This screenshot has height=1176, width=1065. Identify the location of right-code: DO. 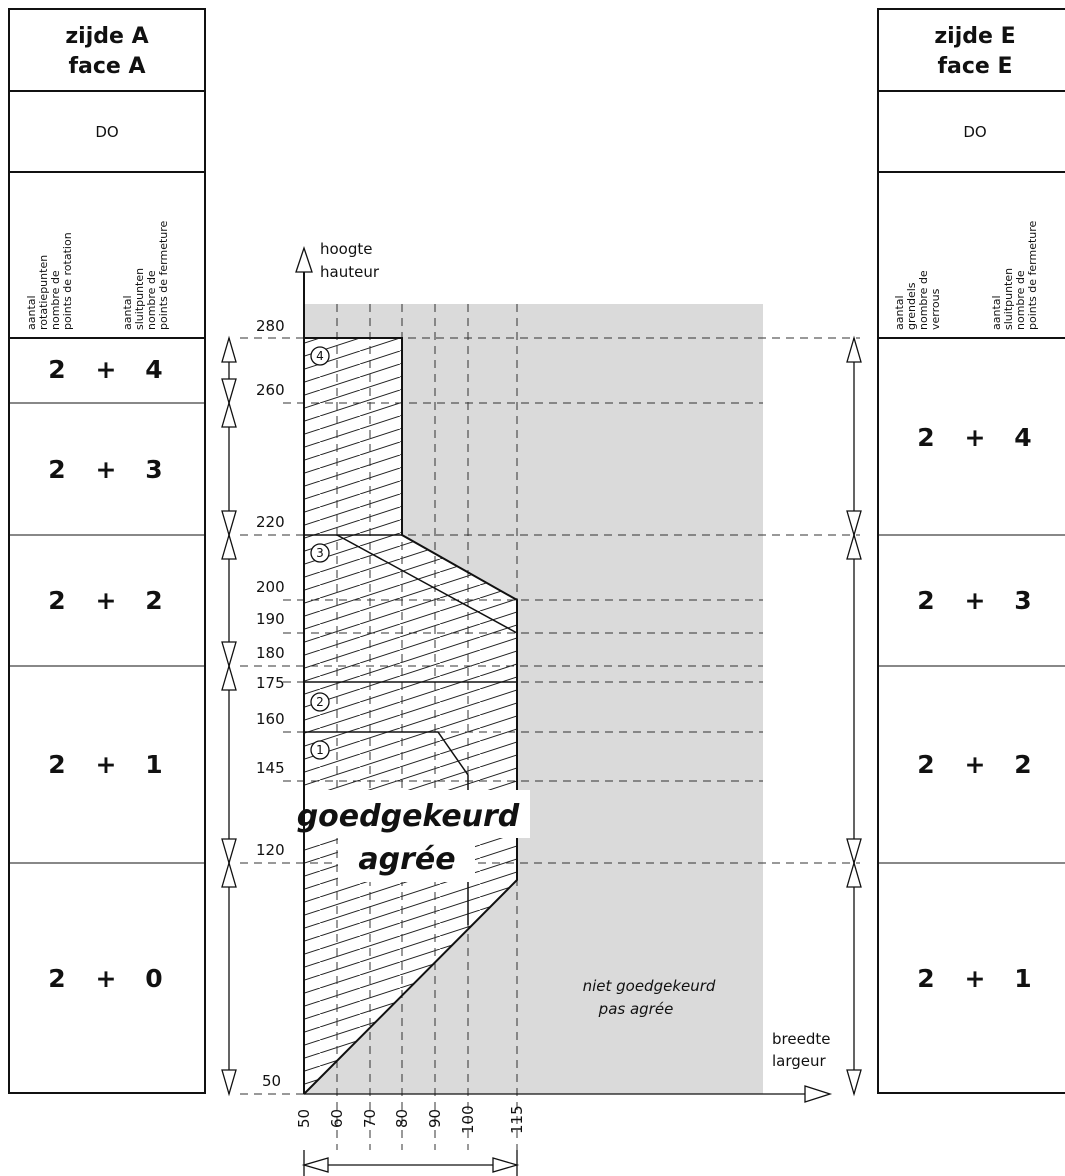
(974, 132).